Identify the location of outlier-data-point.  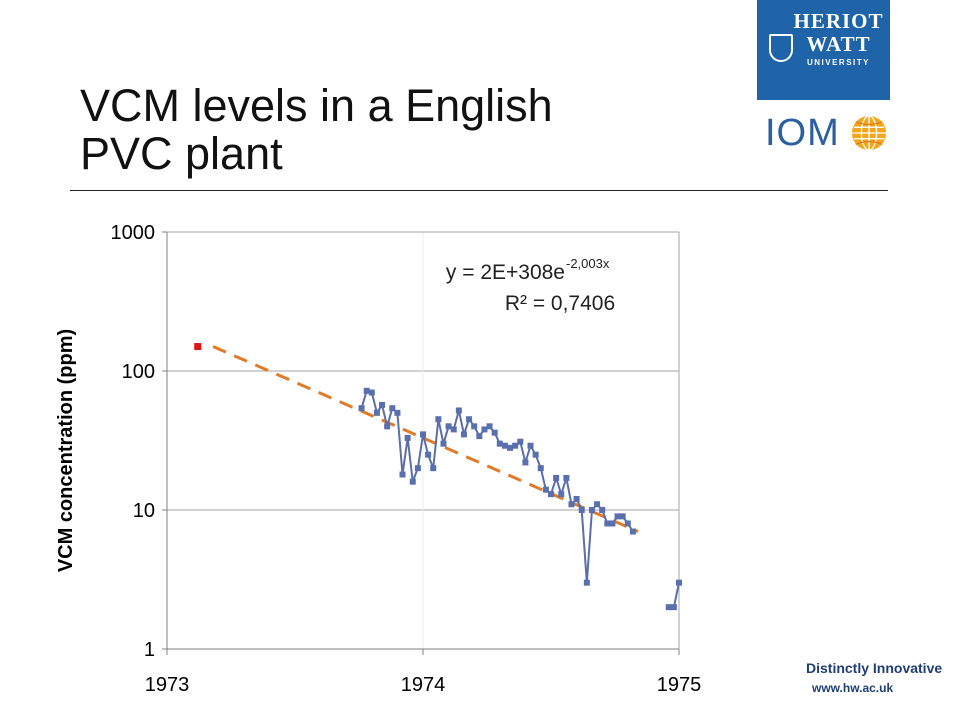
(198, 347).